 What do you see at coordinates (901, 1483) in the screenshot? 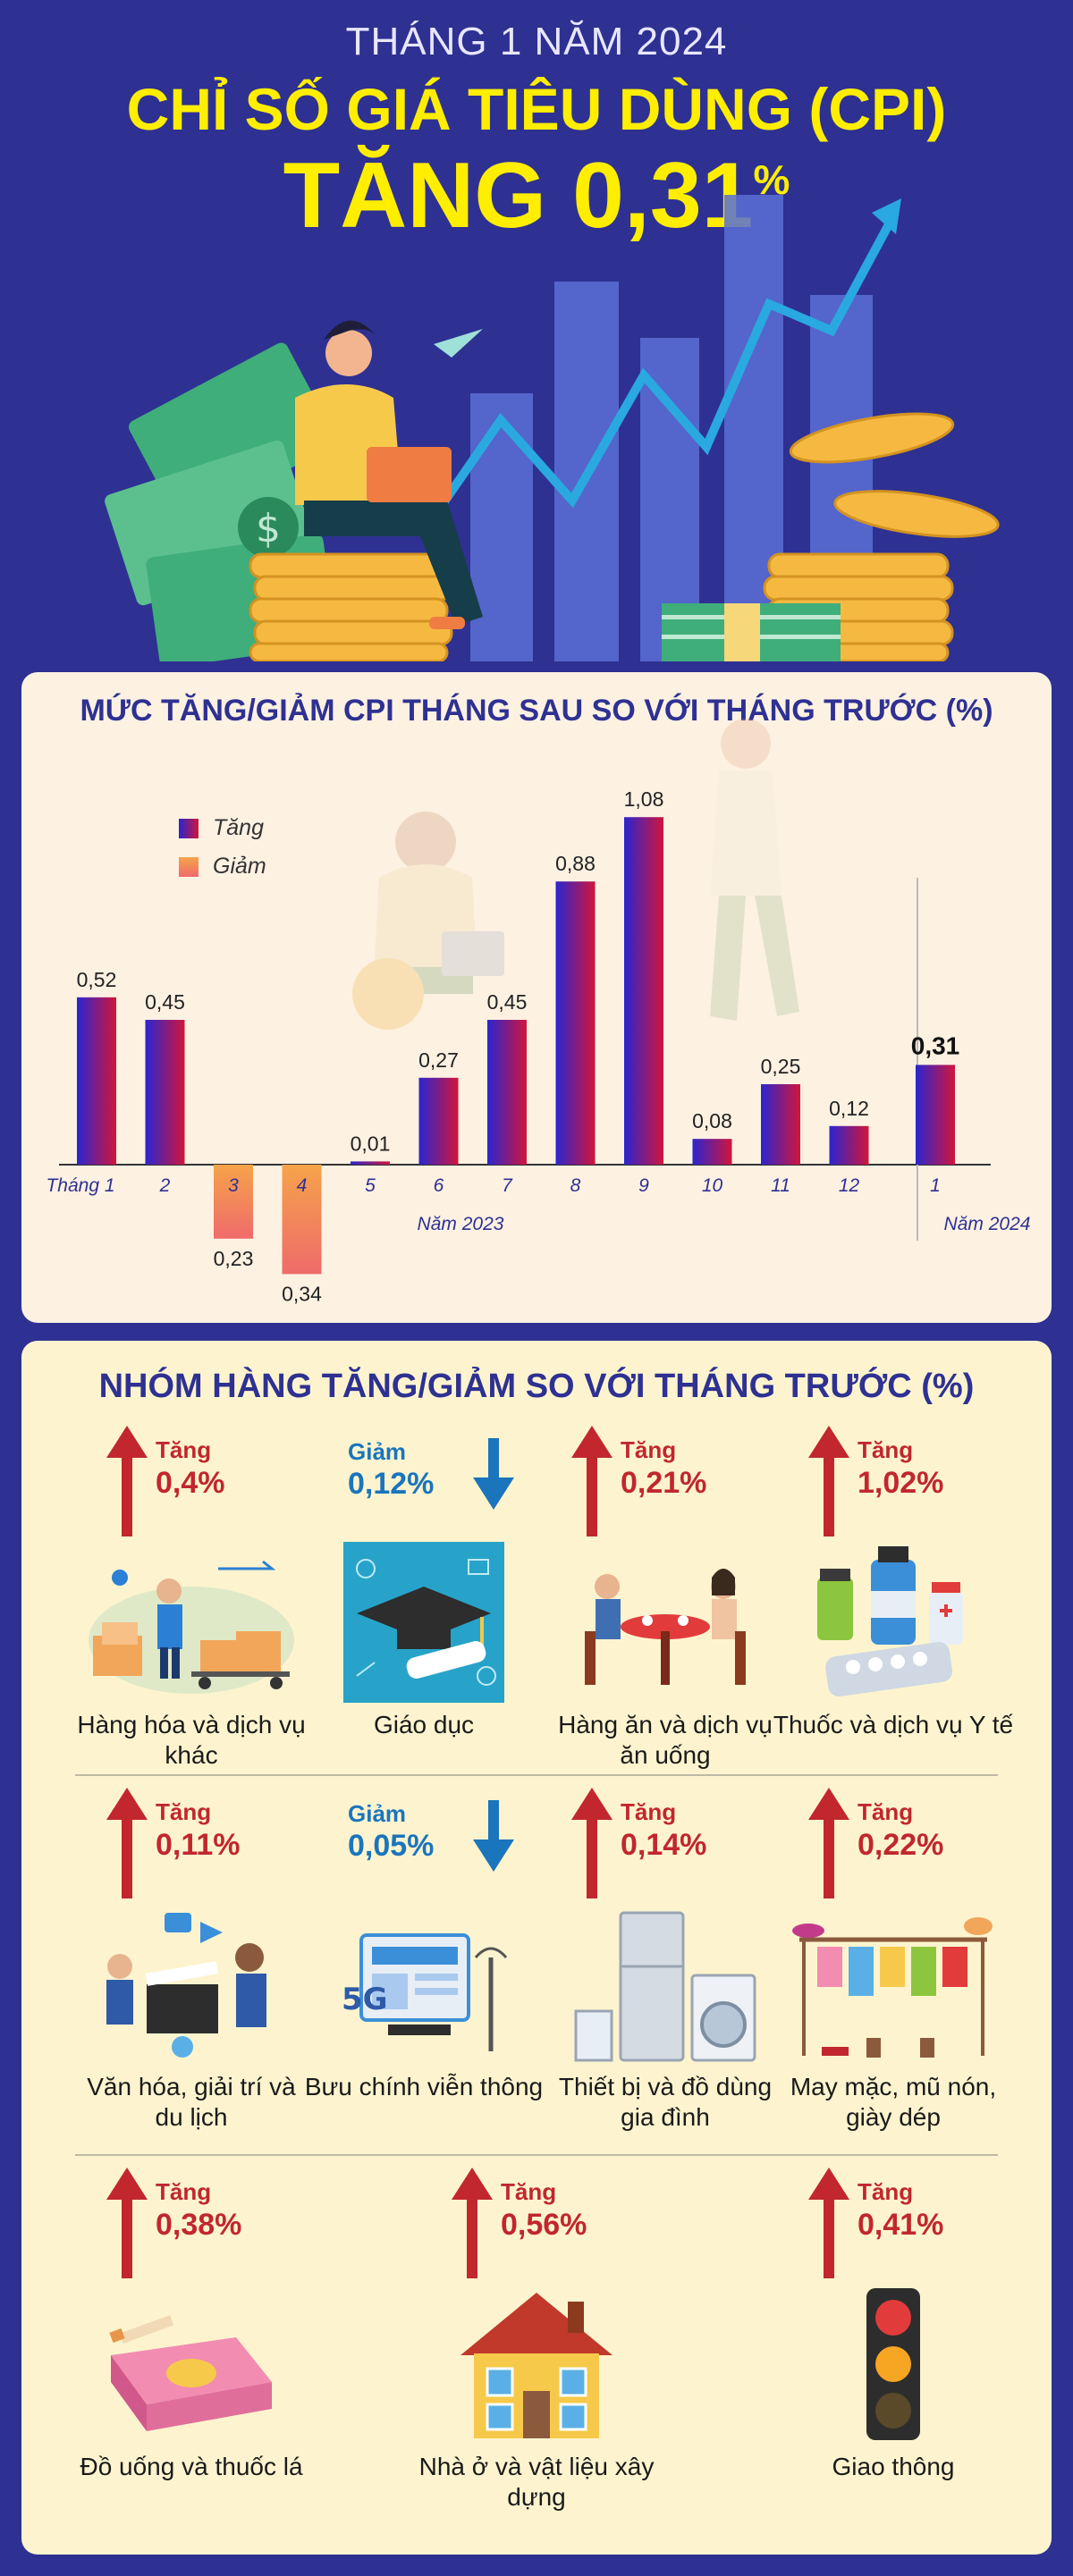
I see `group-change-value: 1,02%` at bounding box center [901, 1483].